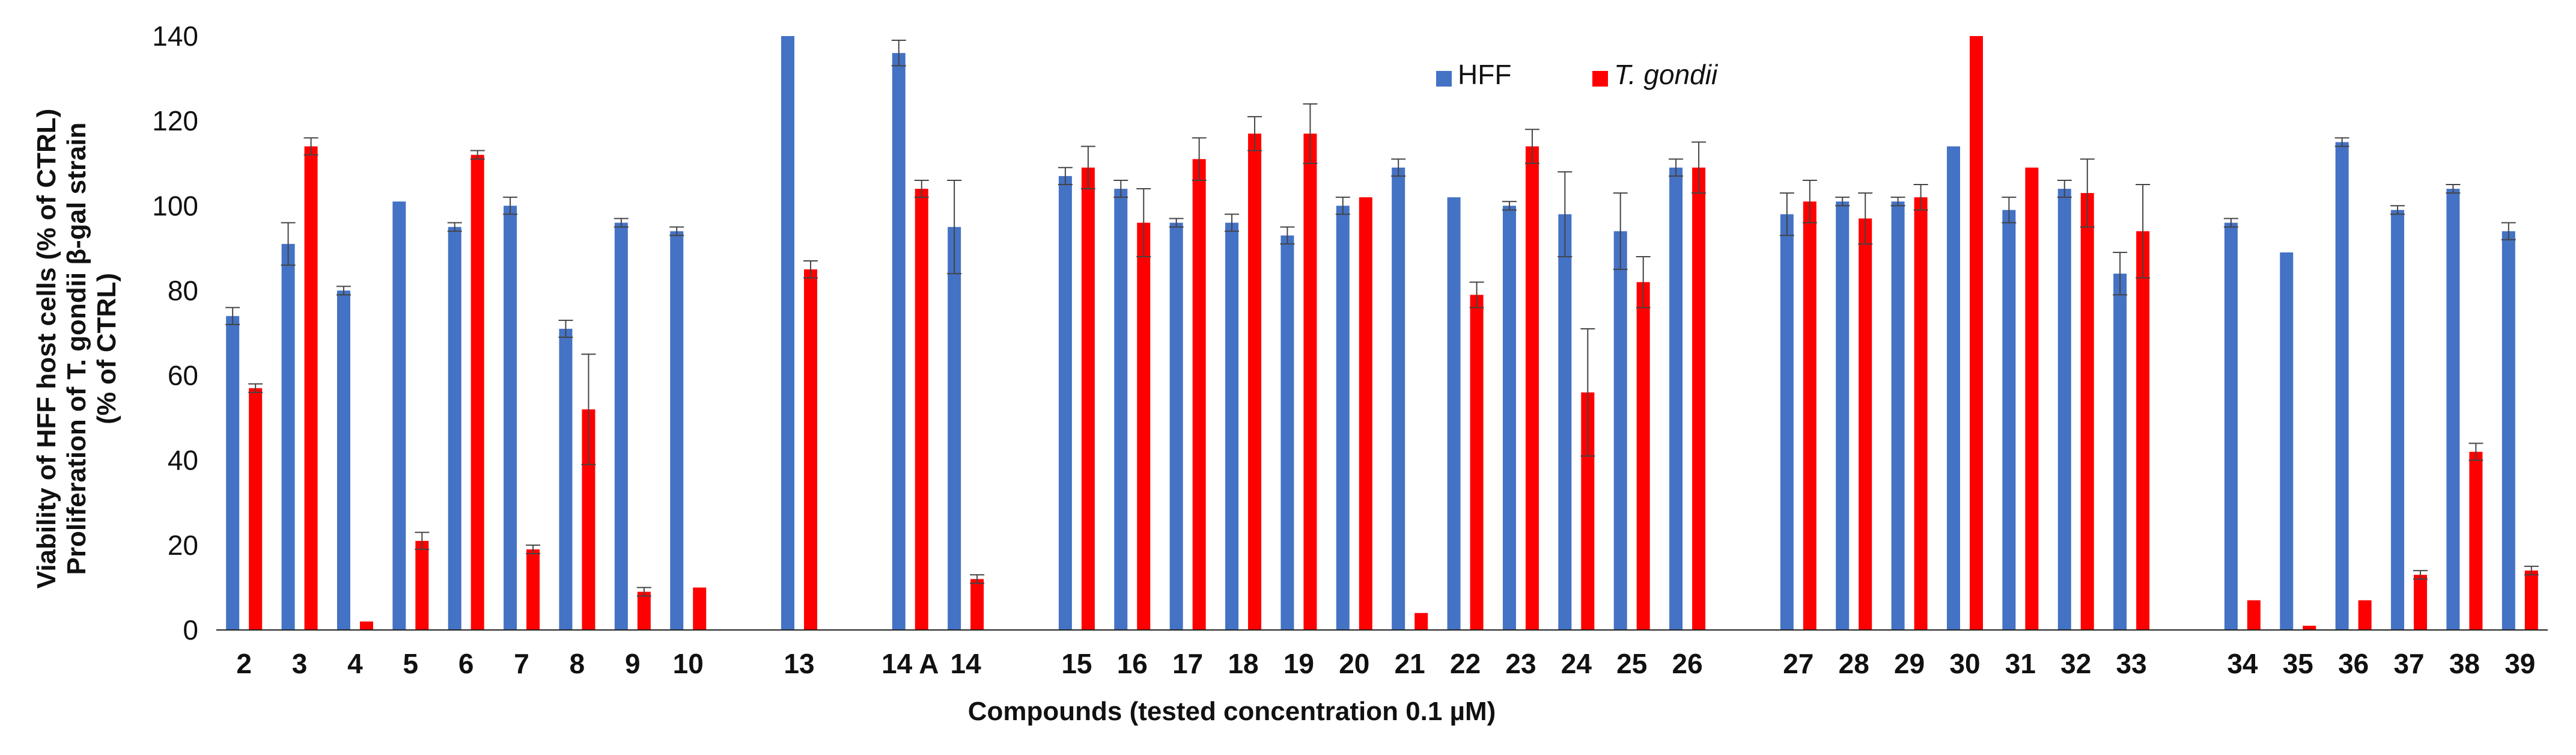  Describe the element at coordinates (175, 333) in the screenshot. I see `y-axis-ticks: 0 20 40 60 80 100 120 140` at that location.